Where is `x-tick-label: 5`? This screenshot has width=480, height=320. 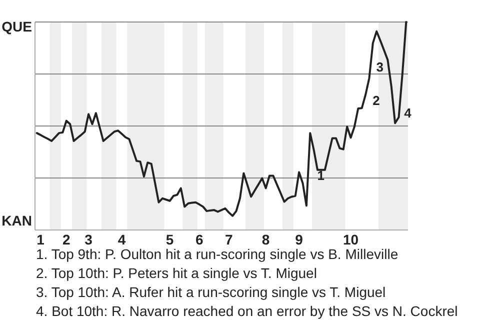 x-tick-label: 5 is located at coordinates (170, 240).